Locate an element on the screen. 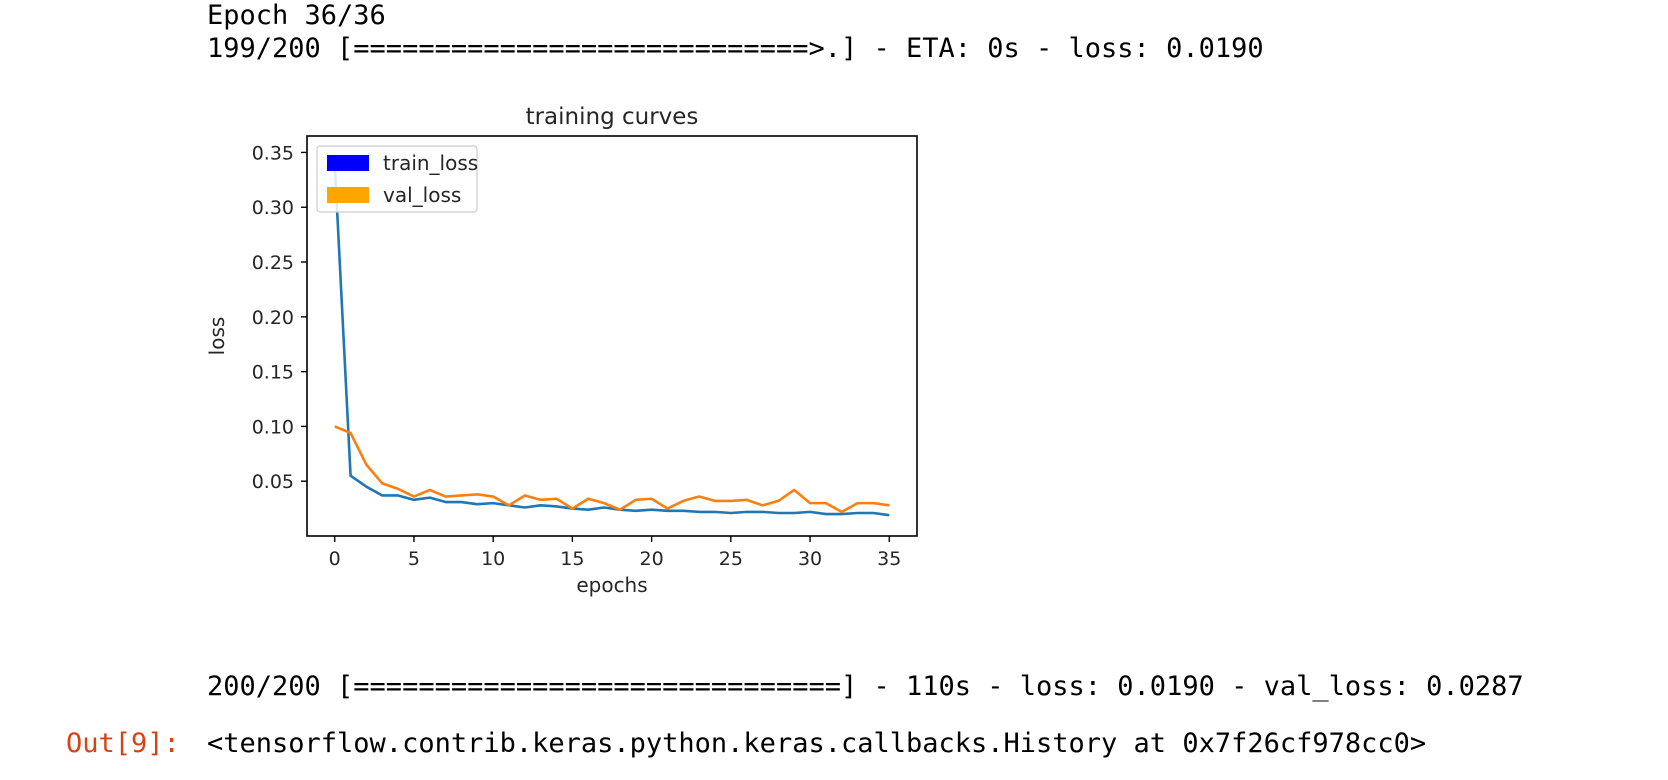 The width and height of the screenshot is (1668, 780). legend-label-val-loss: val_loss is located at coordinates (422, 195).